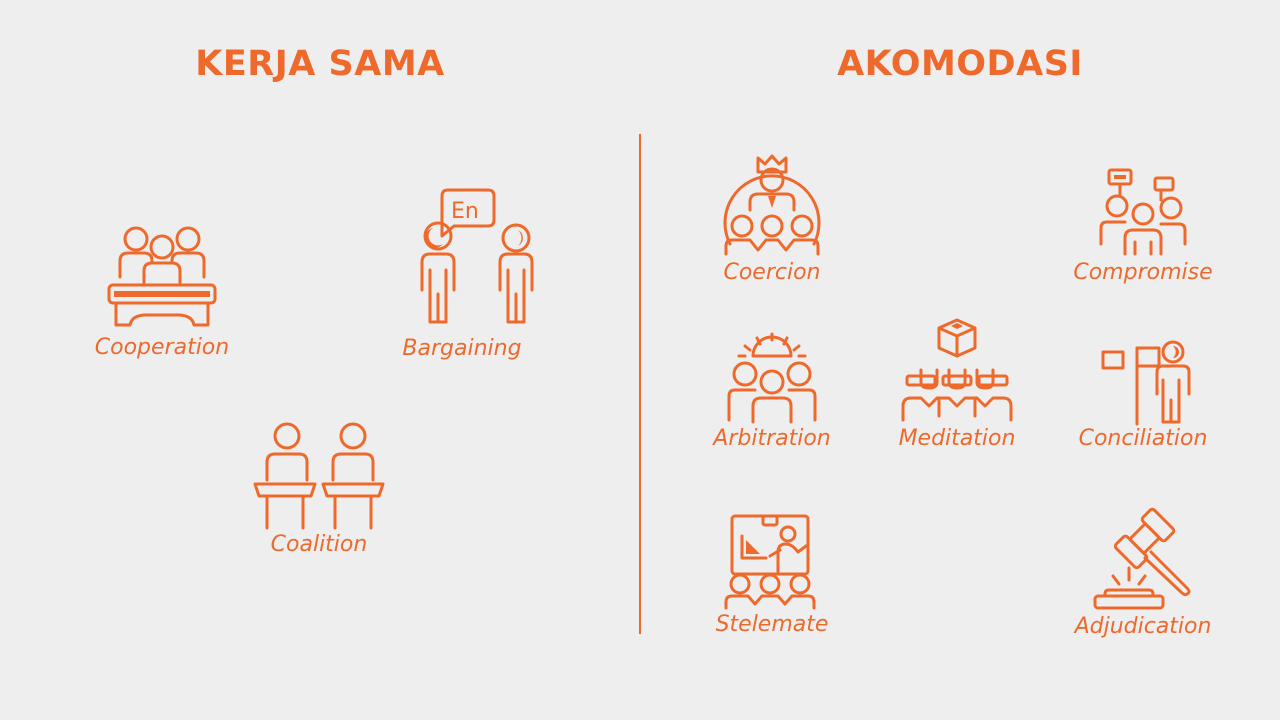 Image resolution: width=1280 pixels, height=720 pixels. I want to click on compromise-item: Compromise, so click(1143, 226).